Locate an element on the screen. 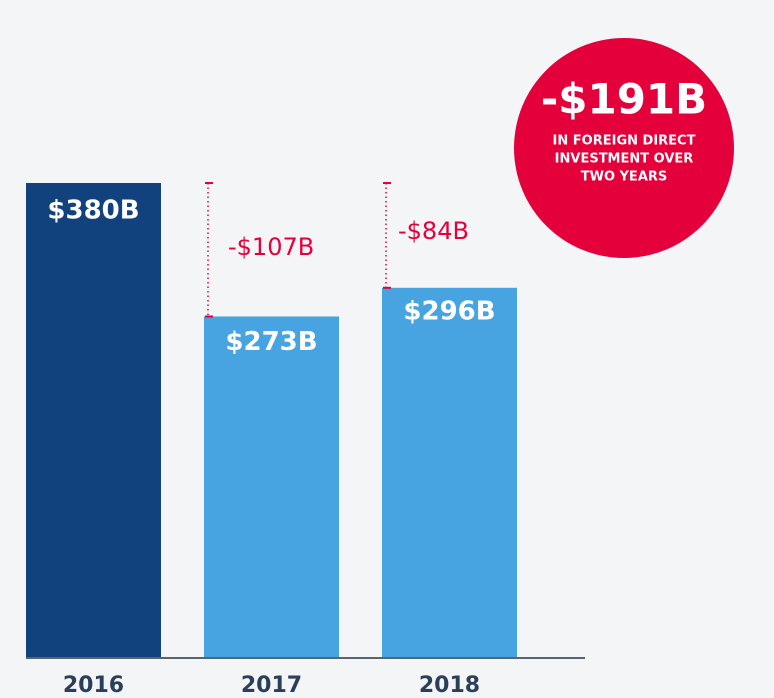 The width and height of the screenshot is (774, 698). x-tick-label: 2016 is located at coordinates (93, 685).